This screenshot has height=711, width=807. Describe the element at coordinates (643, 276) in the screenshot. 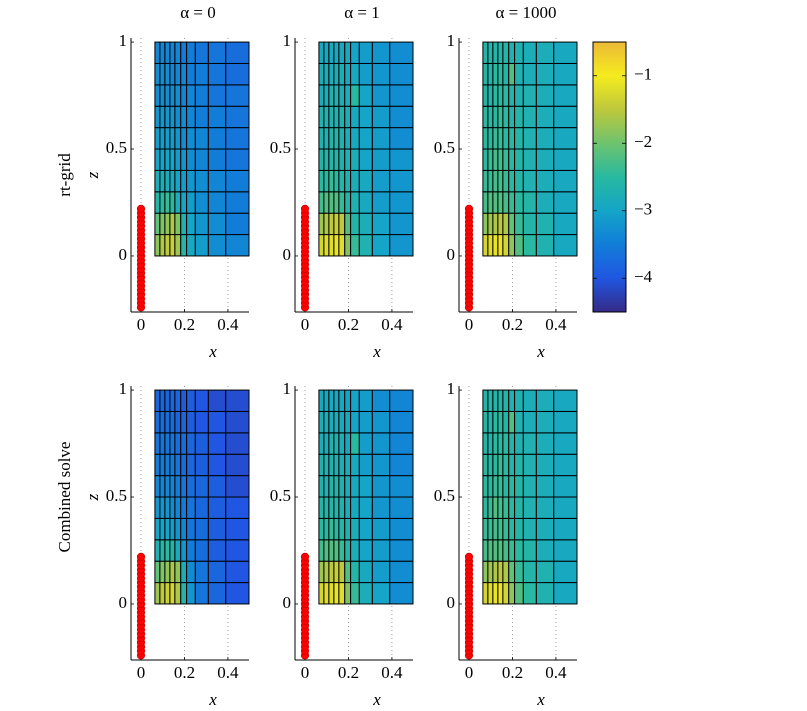

I see `colorbar-tick-label: −4` at that location.